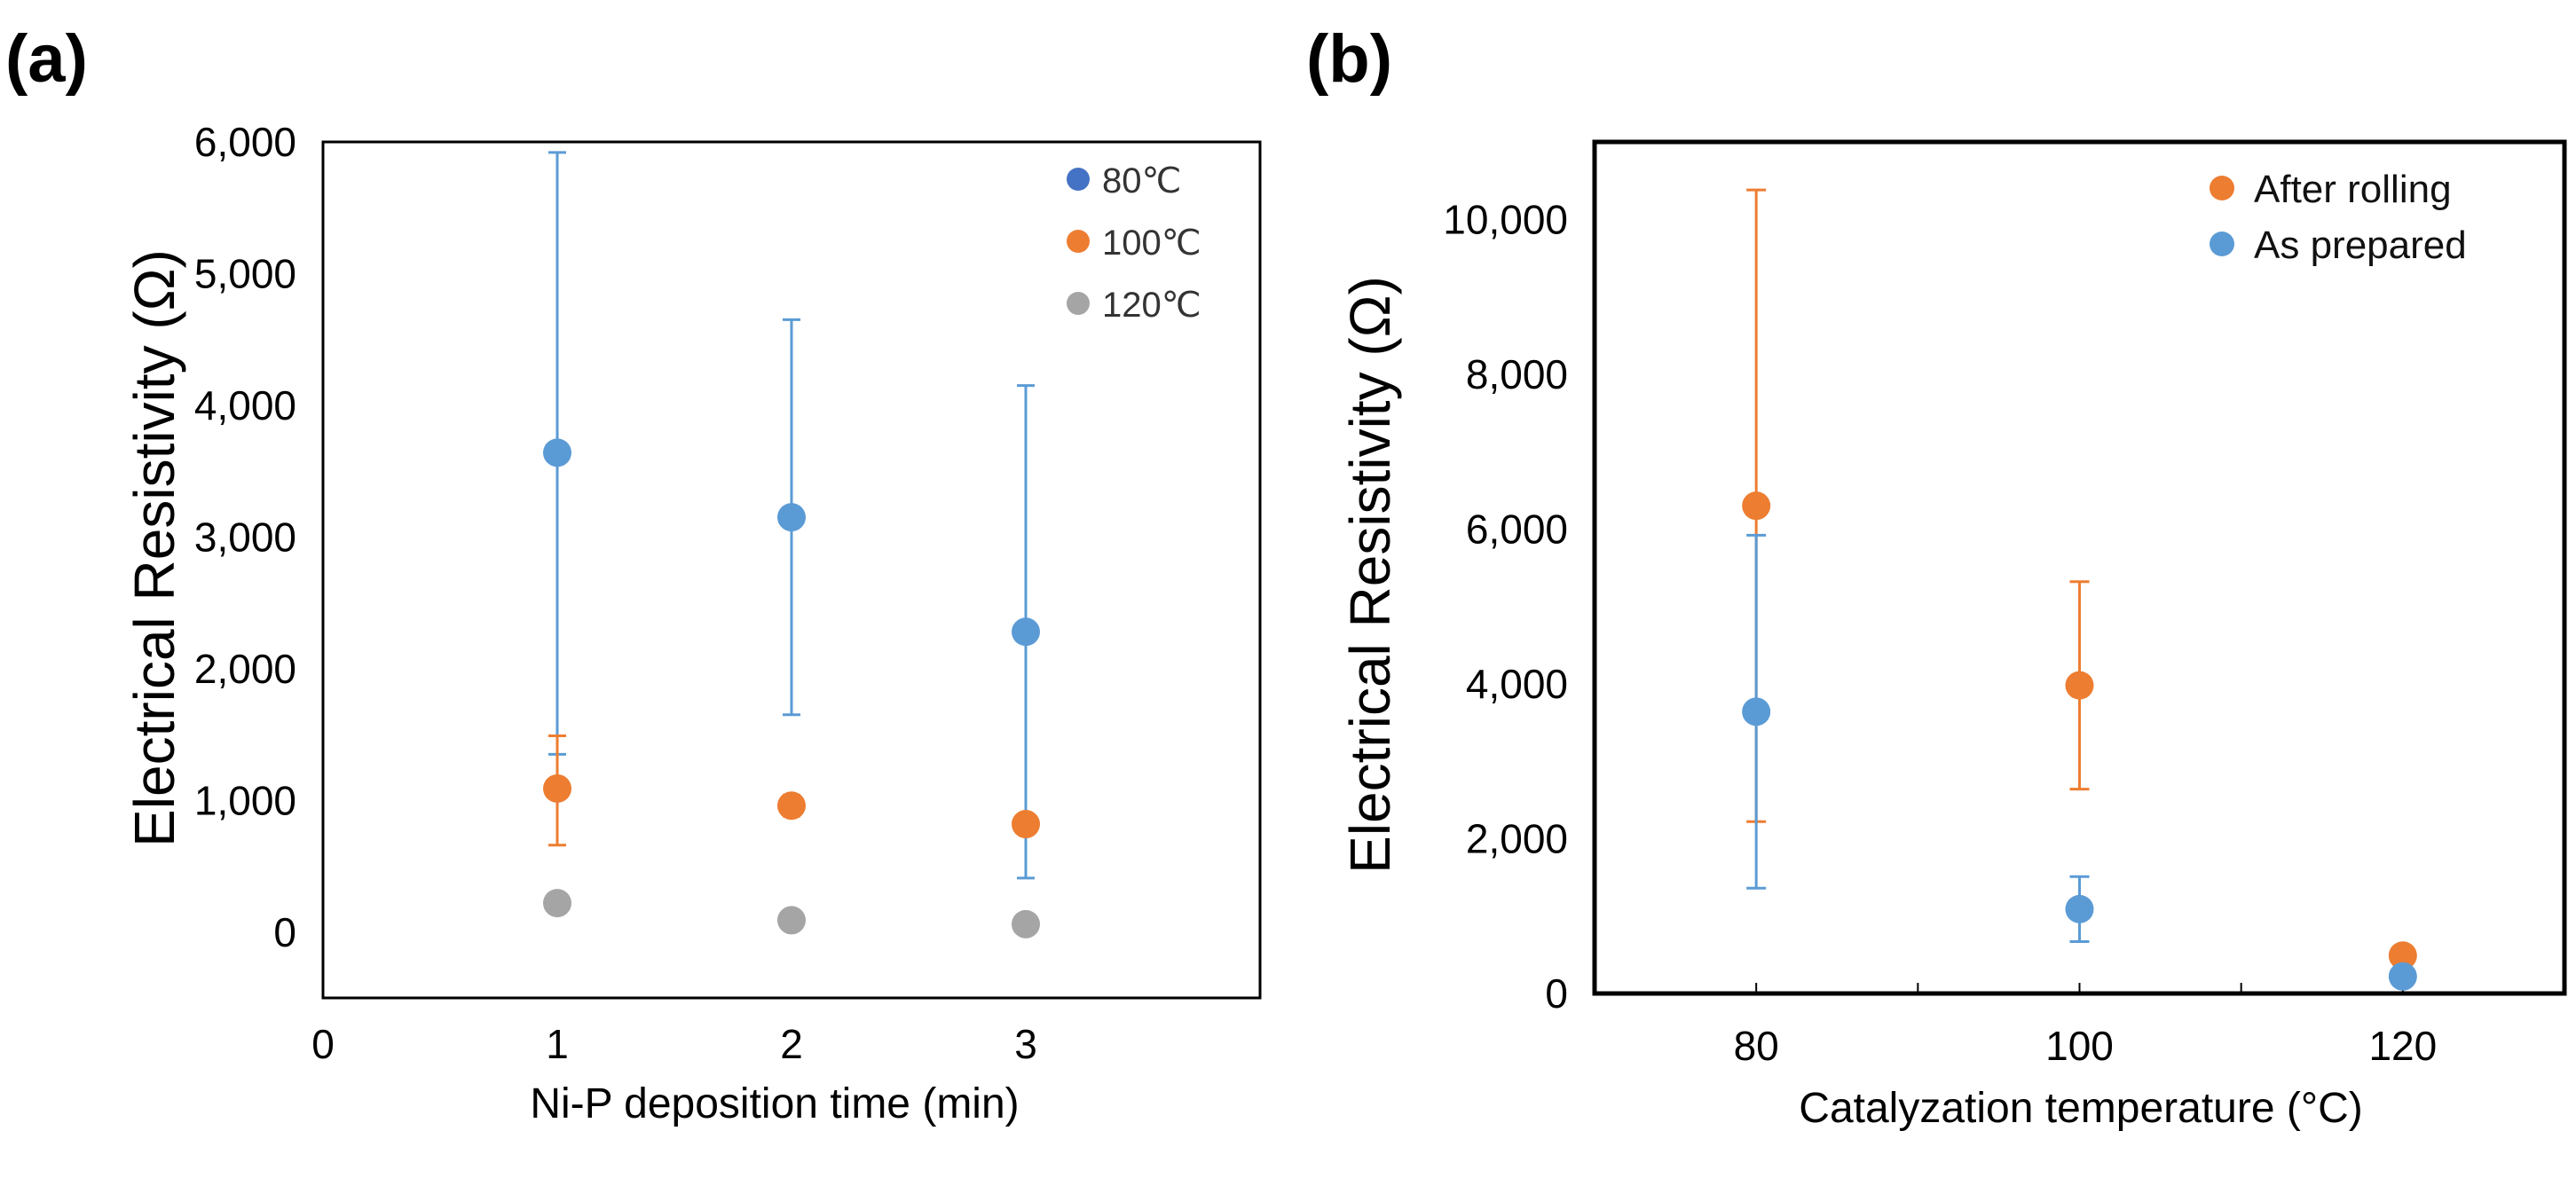 This screenshot has width=2576, height=1178. I want to click on legend-label-100c: 100℃, so click(1152, 244).